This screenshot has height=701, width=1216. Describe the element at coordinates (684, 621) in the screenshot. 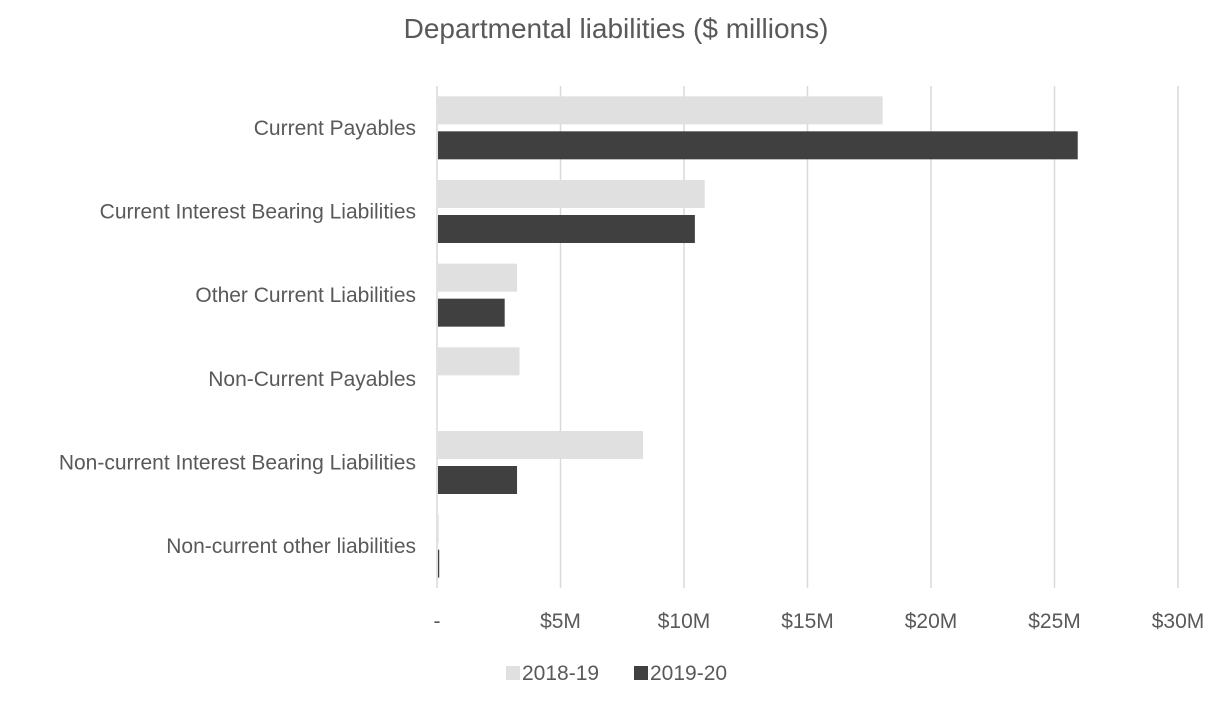

I see `x-tick-label: $10M` at that location.